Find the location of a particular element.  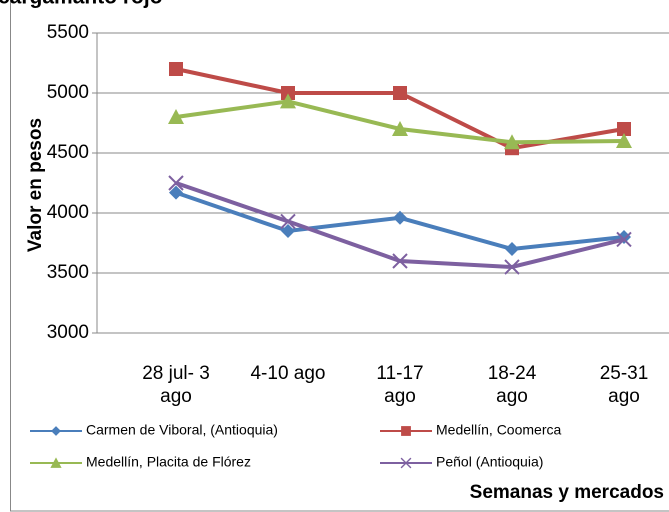

y-tick-label: 5000 is located at coordinates (68, 92).